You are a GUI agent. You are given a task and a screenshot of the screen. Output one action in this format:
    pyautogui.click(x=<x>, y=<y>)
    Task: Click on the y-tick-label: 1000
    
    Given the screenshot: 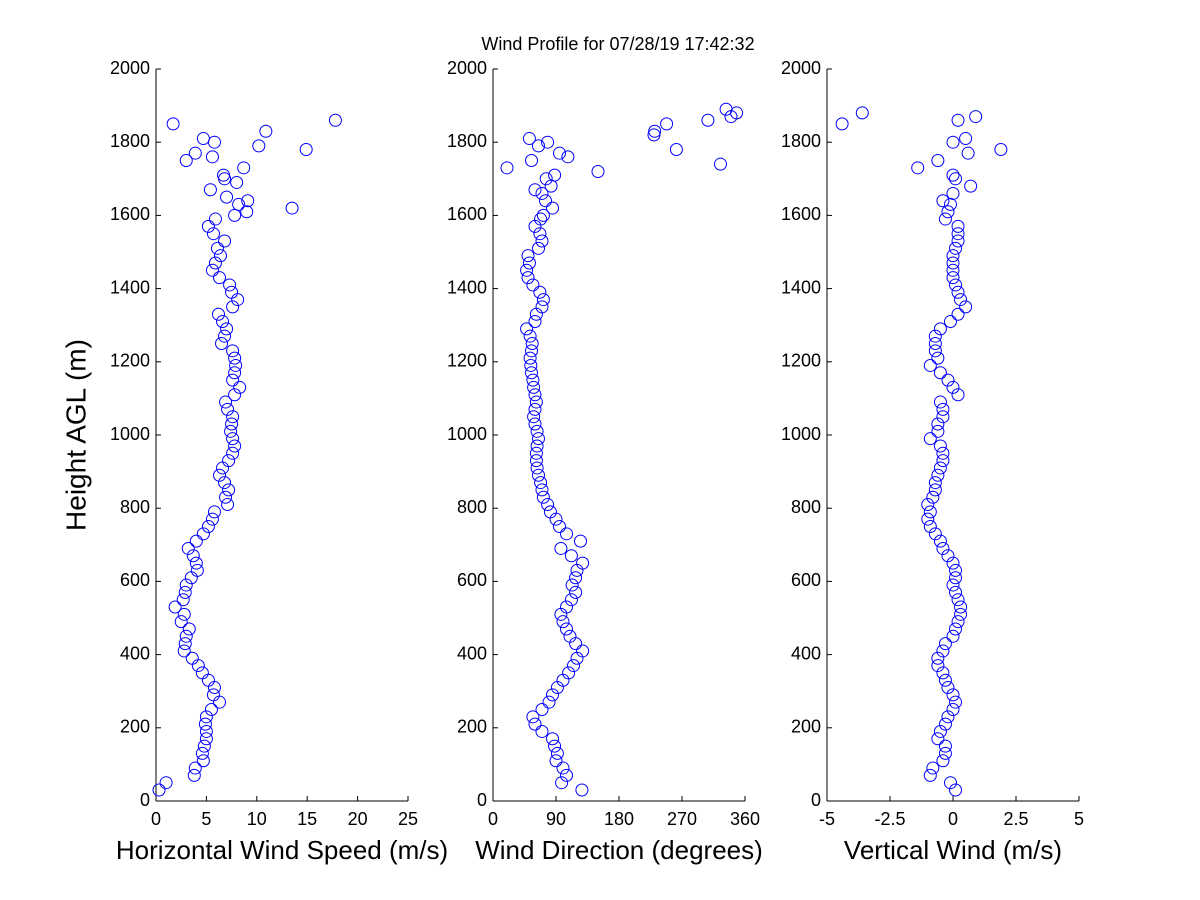 What is the action you would take?
    pyautogui.click(x=467, y=434)
    